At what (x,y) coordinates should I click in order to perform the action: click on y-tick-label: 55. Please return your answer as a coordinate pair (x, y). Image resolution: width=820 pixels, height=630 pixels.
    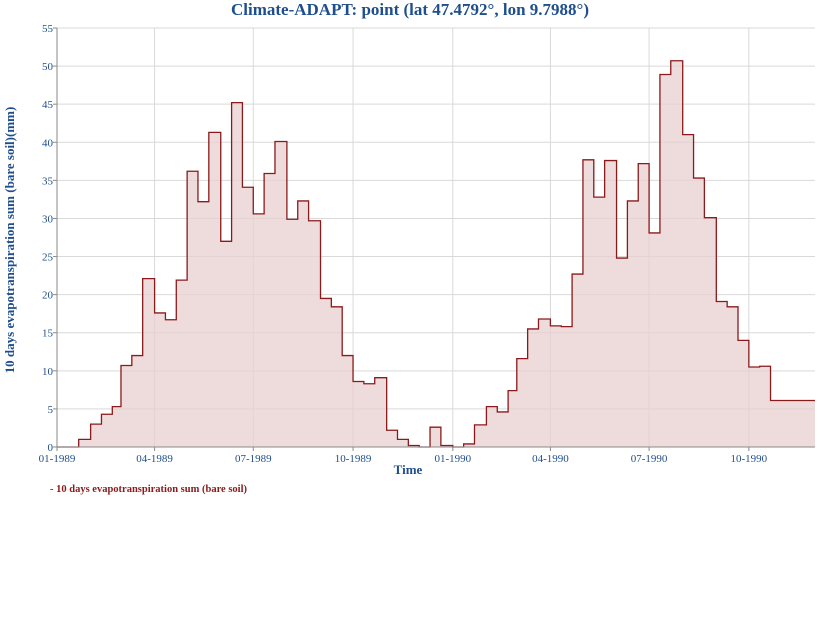
    Looking at the image, I should click on (48, 29).